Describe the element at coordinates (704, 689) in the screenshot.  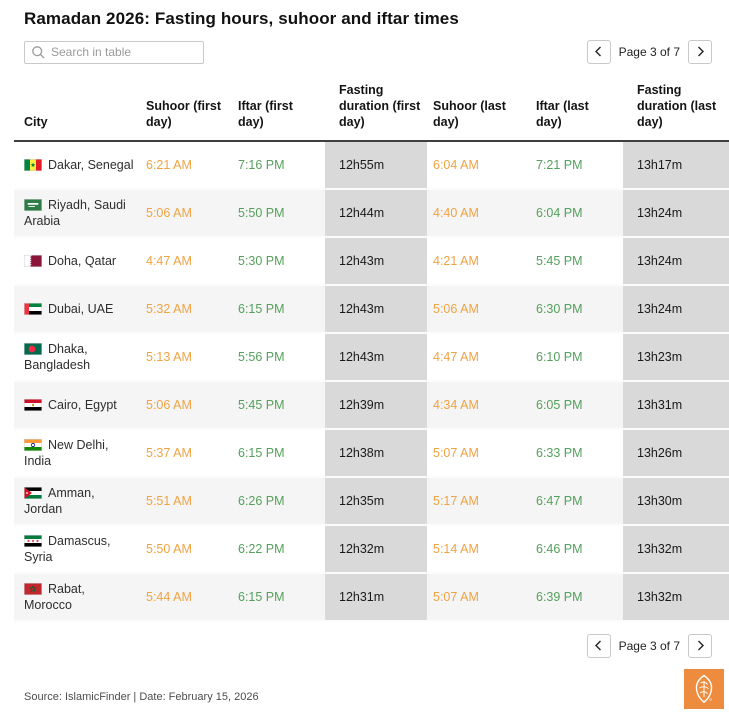
I see `al-jazeera-logo` at that location.